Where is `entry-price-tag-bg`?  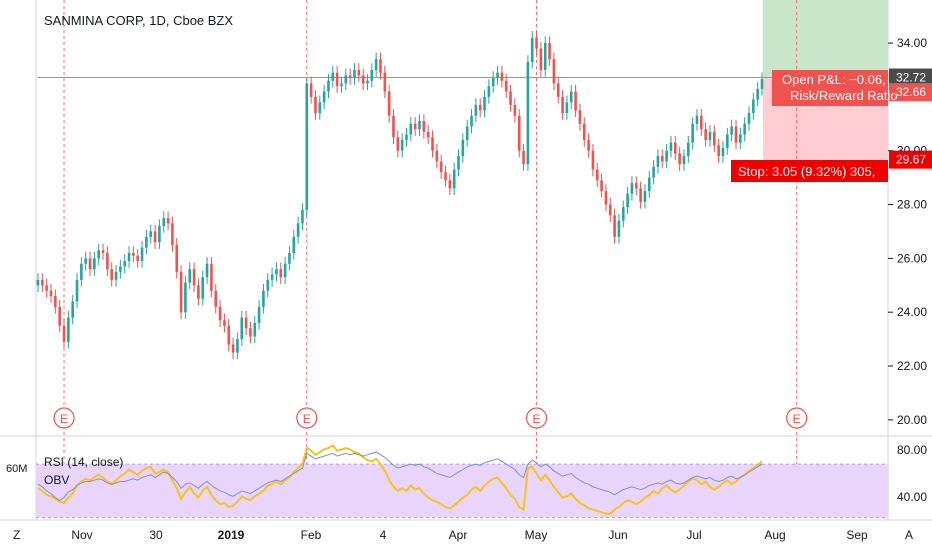 entry-price-tag-bg is located at coordinates (910, 77).